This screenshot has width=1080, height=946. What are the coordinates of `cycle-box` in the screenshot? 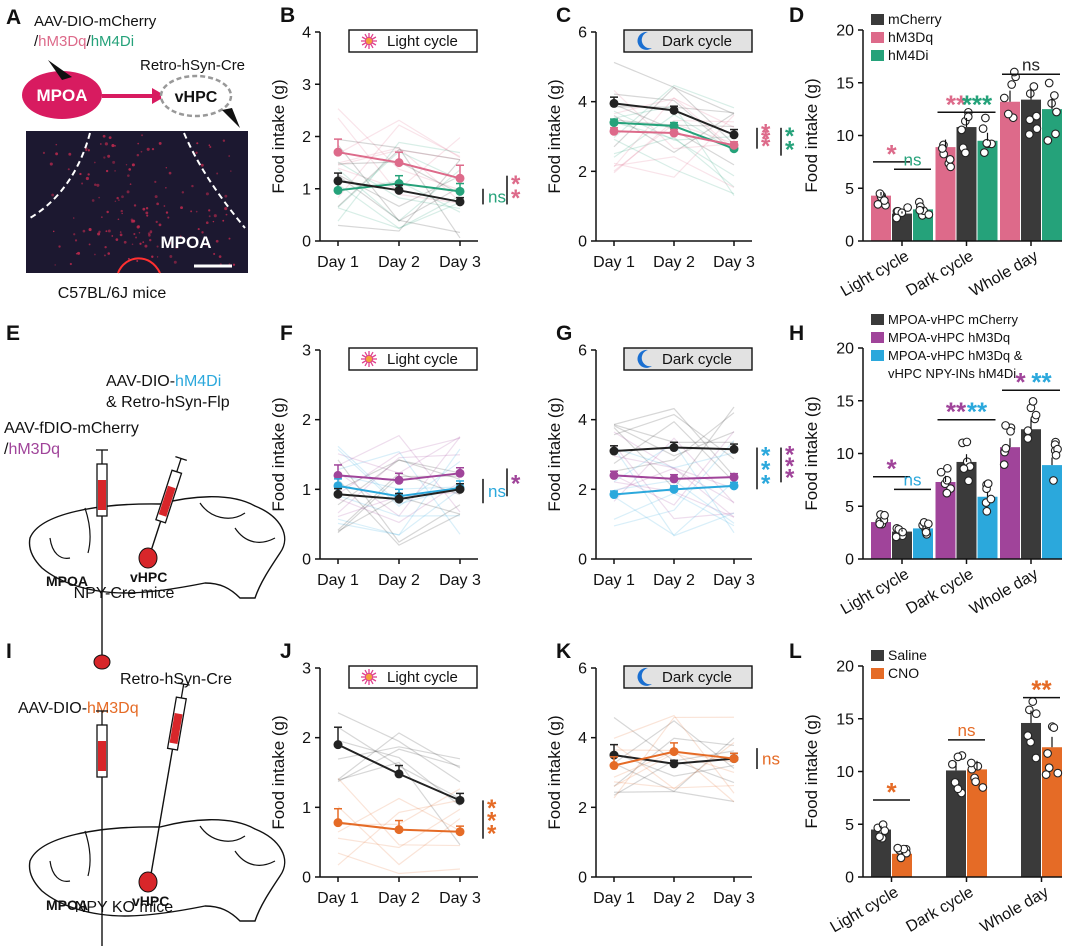 It's located at (413, 359).